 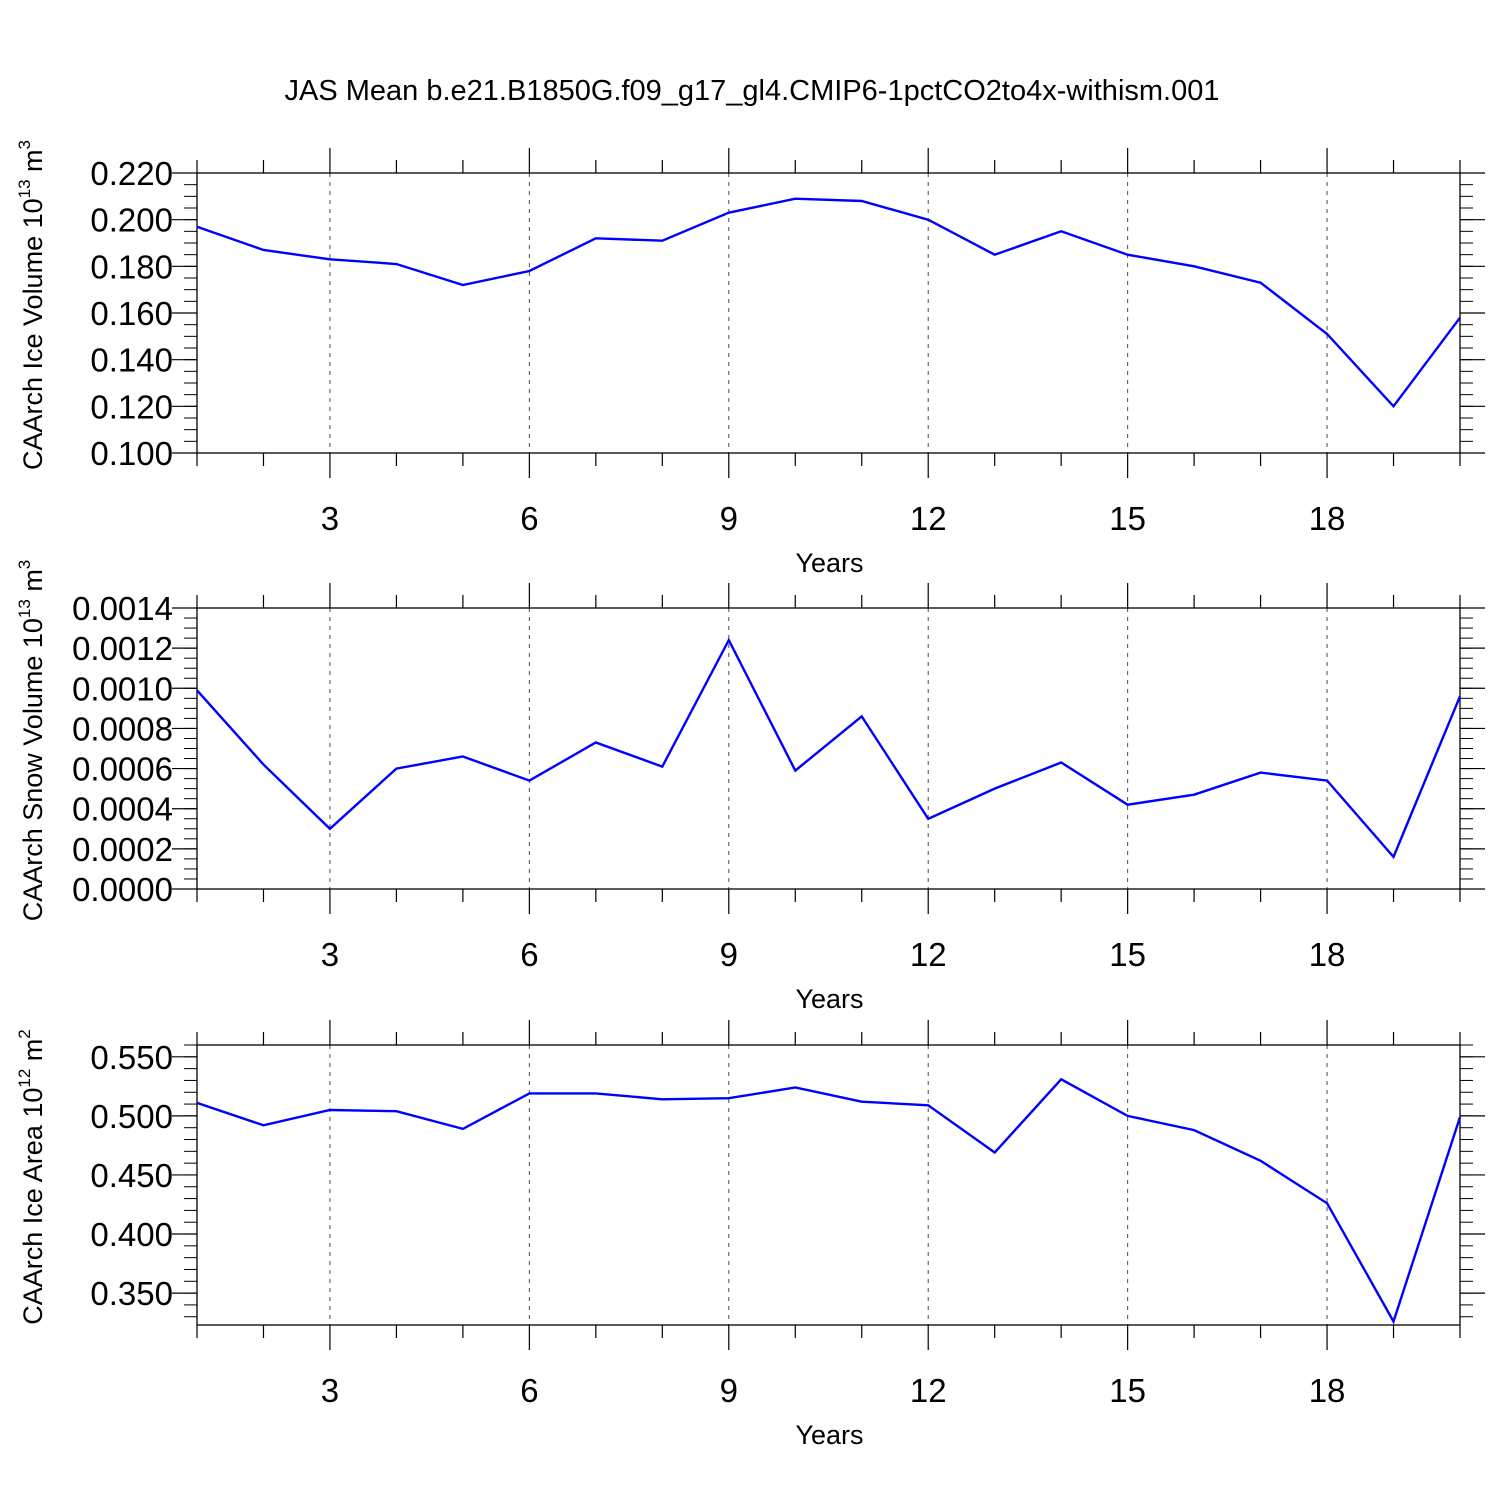 I want to click on y-axis-label: CAArch Snow Volume 1013 m3, so click(x=31, y=741).